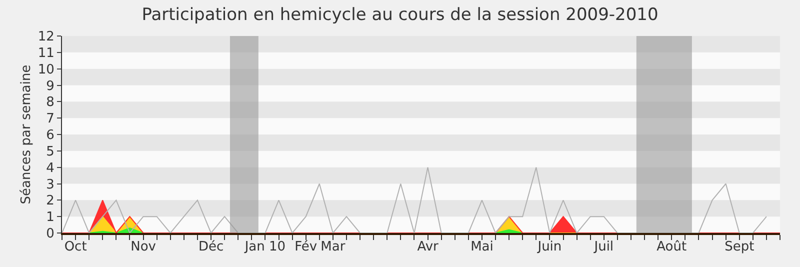 This screenshot has height=267, width=800. Describe the element at coordinates (603, 247) in the screenshot. I see `x-tick-label: Juil` at that location.